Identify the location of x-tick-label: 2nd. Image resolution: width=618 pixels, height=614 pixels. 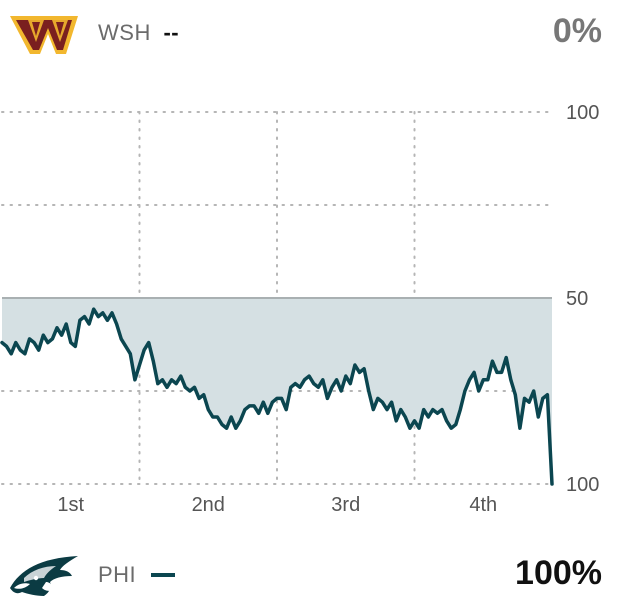
(208, 505).